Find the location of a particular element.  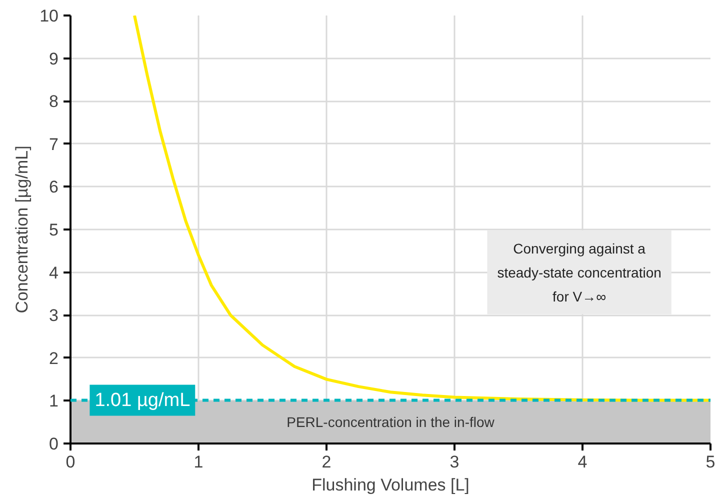

y-tick-label: 8 is located at coordinates (54, 102).